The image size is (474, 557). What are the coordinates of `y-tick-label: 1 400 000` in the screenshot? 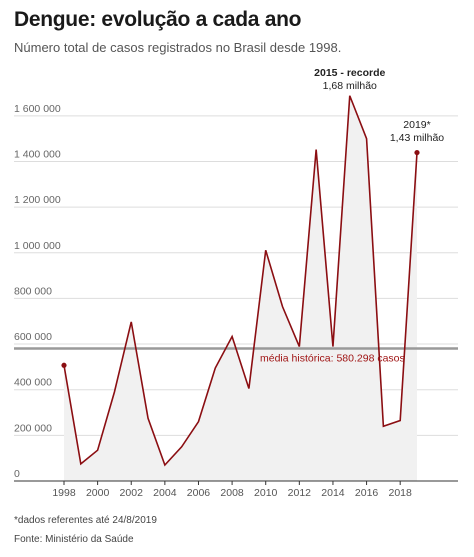 It's located at (37, 154).